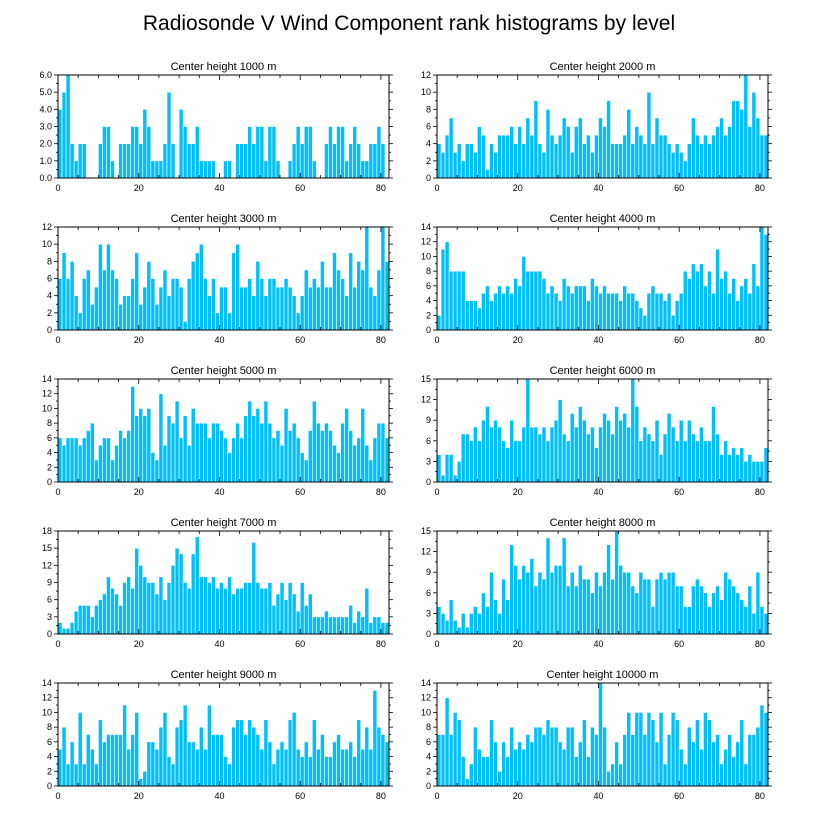 This screenshot has height=824, width=818. I want to click on x-tick-label: 80, so click(381, 644).